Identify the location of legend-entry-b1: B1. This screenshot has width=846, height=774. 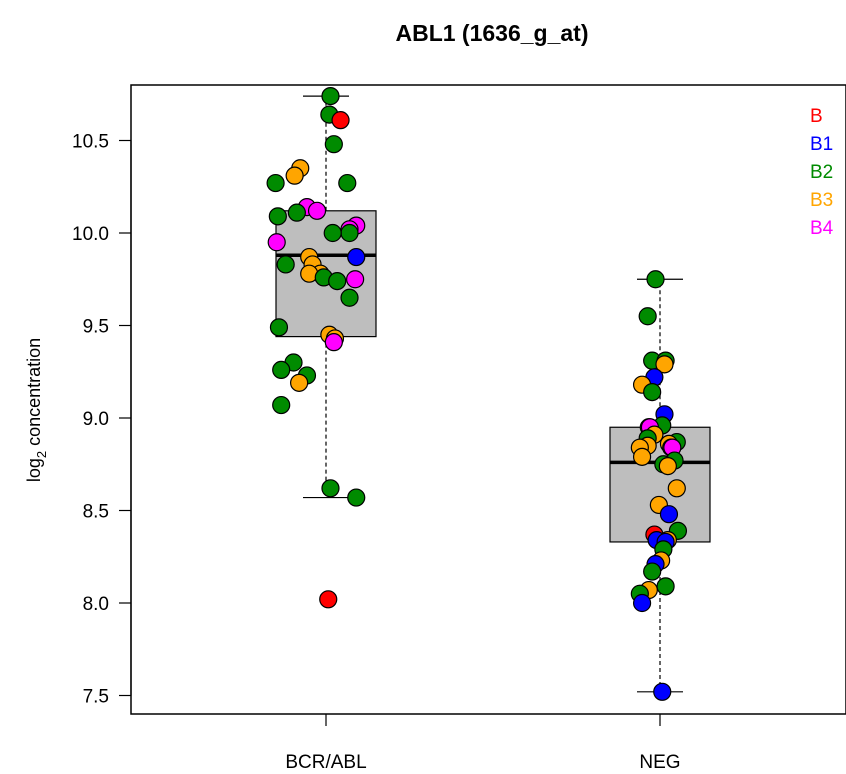
(821, 144).